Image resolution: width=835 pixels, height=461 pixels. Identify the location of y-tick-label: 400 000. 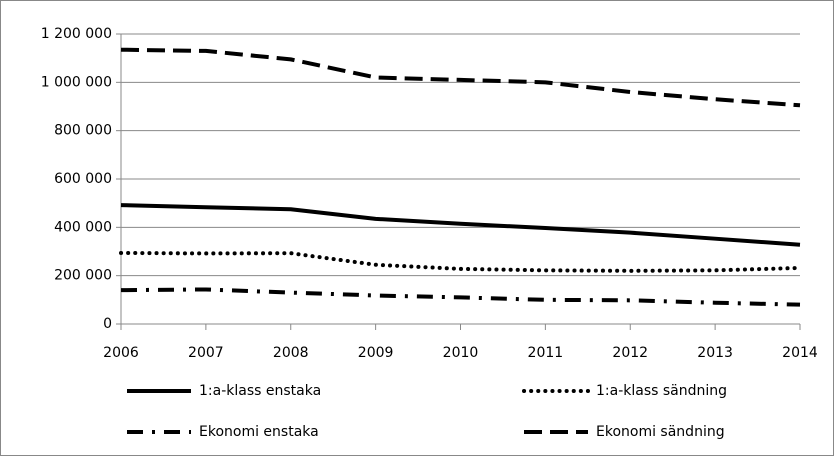
(83, 227).